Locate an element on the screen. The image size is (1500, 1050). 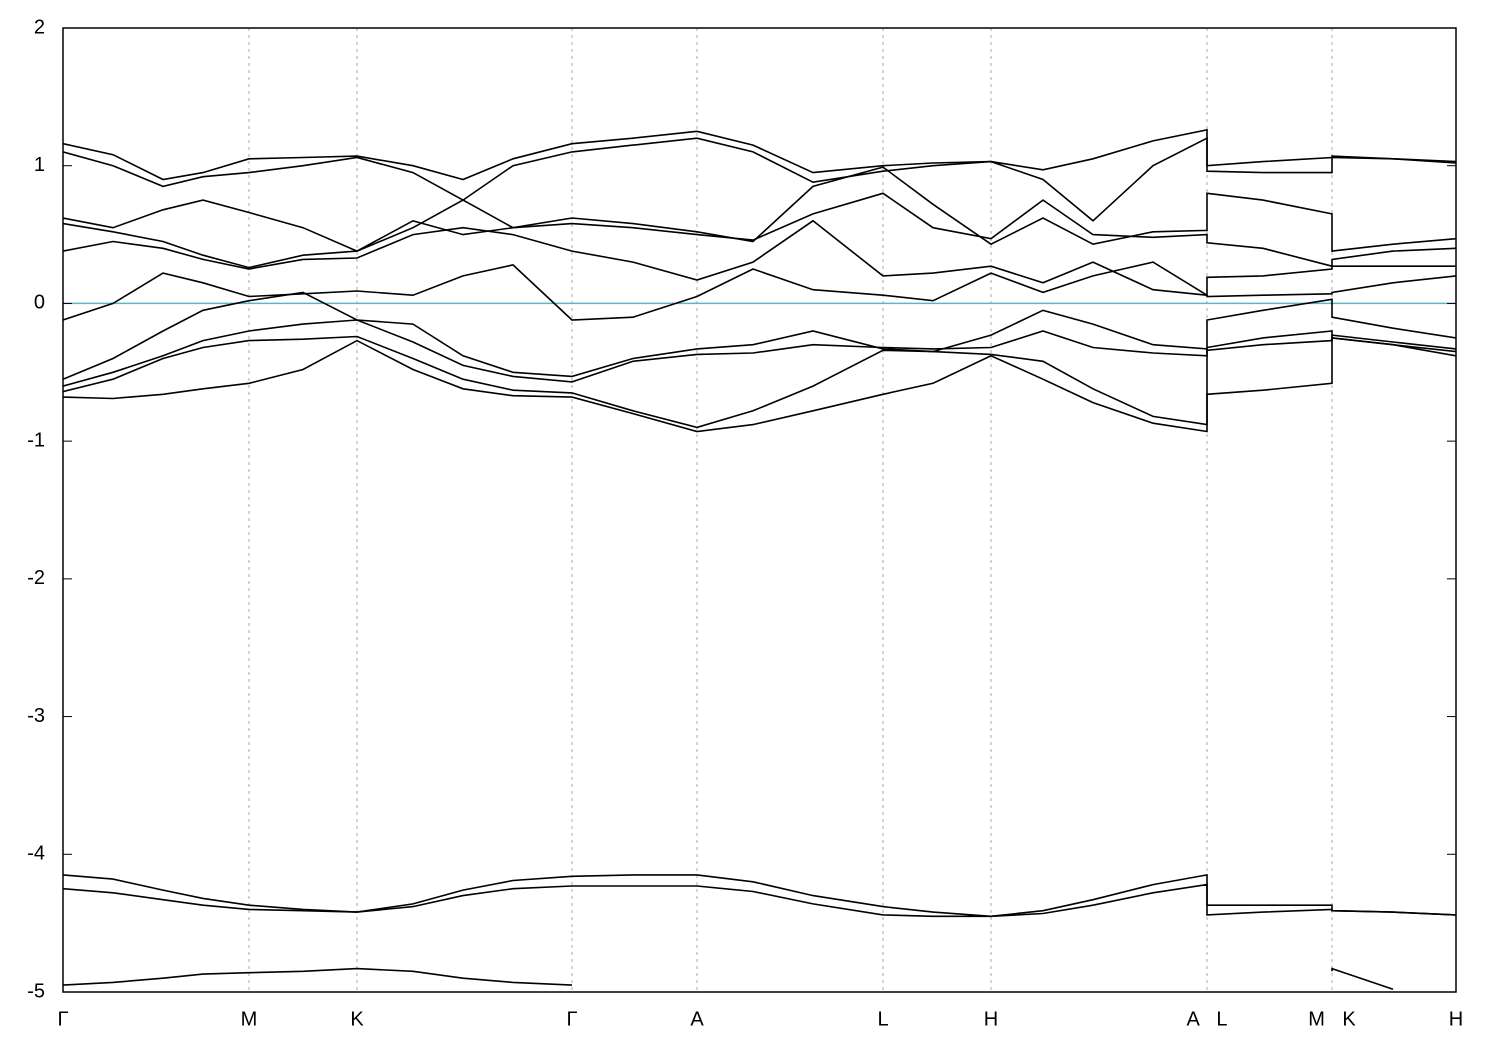
y-tick-label: -2 is located at coordinates (36, 578).